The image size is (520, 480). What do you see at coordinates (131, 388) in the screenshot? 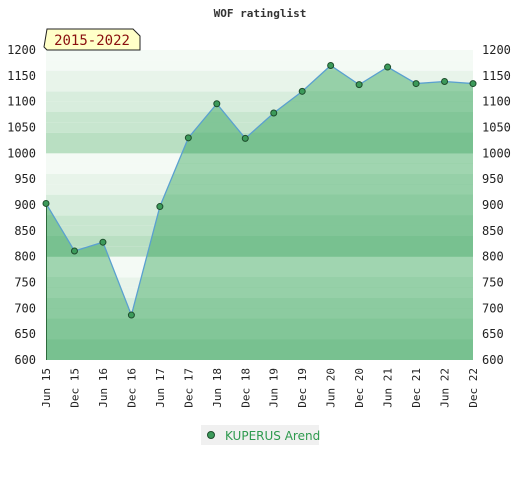
I see `x-tick-label: Dec 16` at bounding box center [131, 388].